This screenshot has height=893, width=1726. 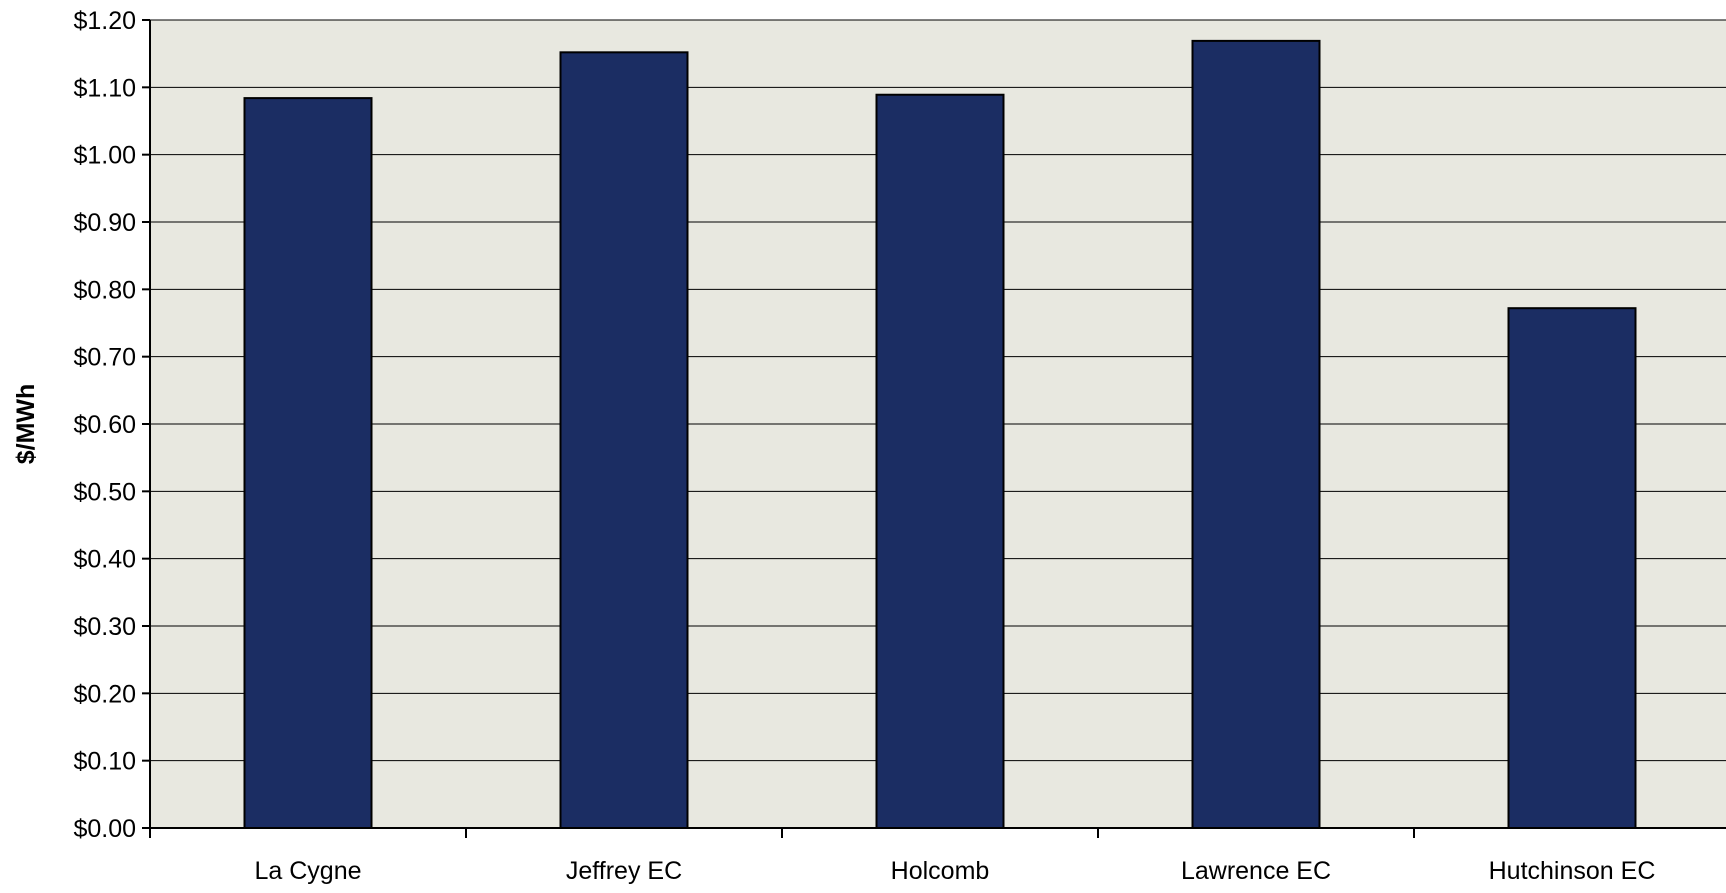 I want to click on y-tick-label: $0.80, so click(x=104, y=290).